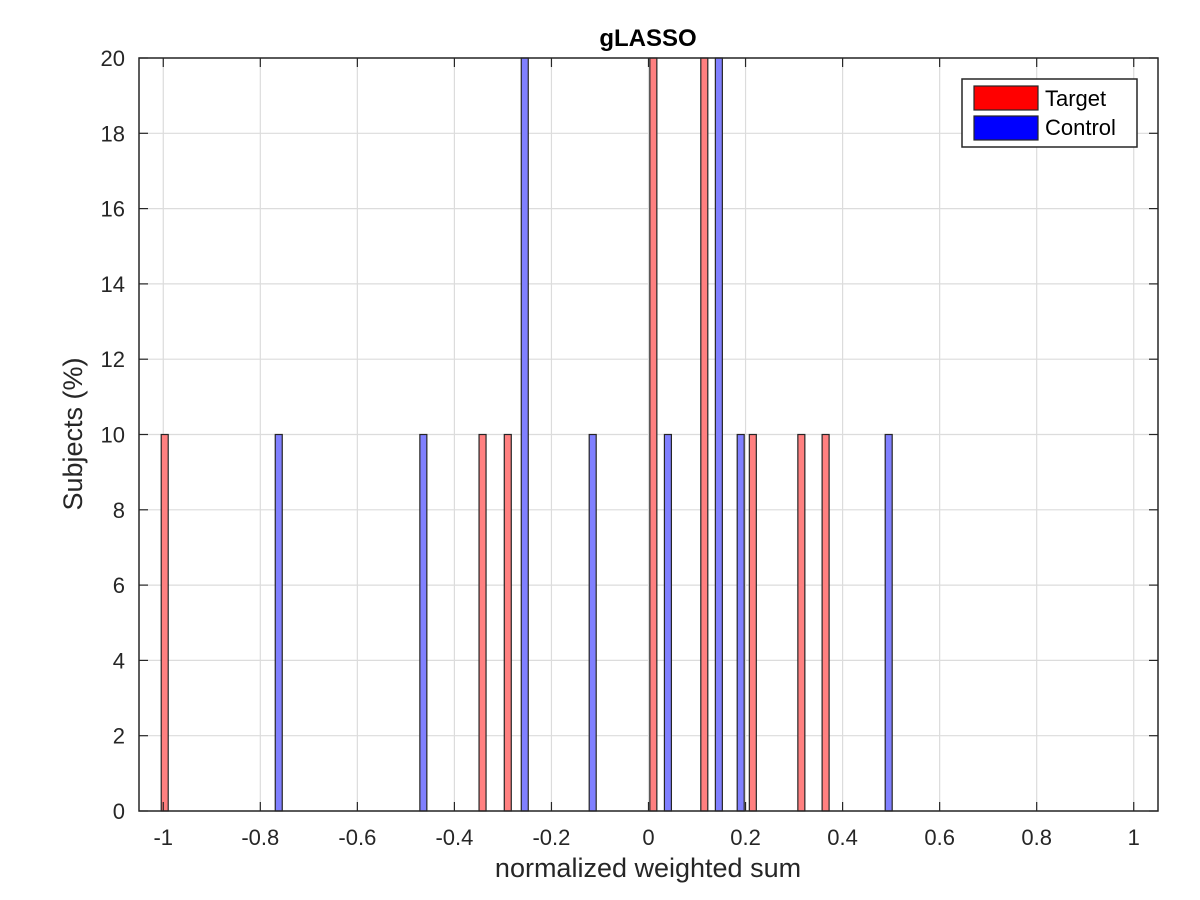 The image size is (1200, 900). What do you see at coordinates (551, 837) in the screenshot?
I see `x-tick-label: -0.2` at bounding box center [551, 837].